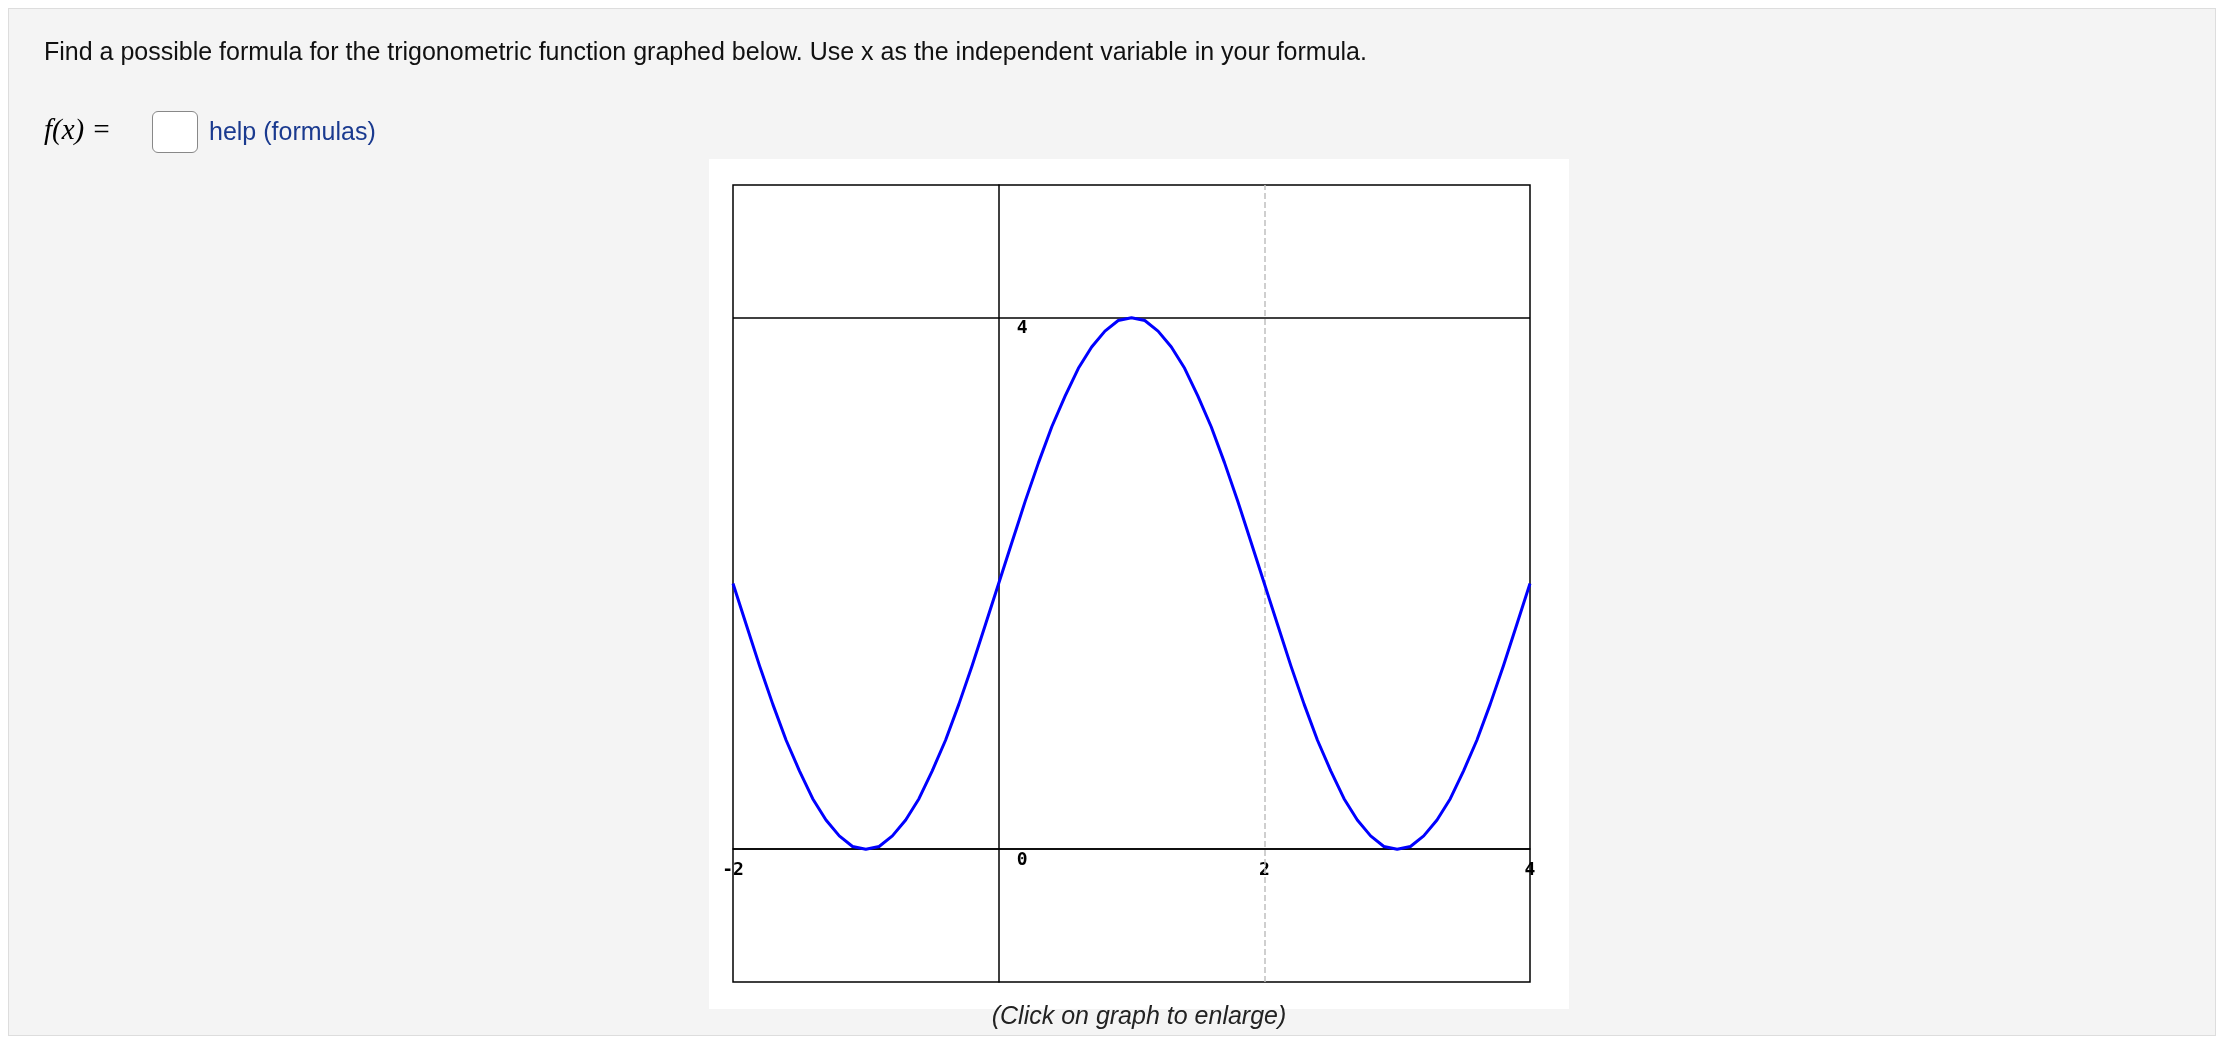 The image size is (2224, 1044). Describe the element at coordinates (1139, 1015) in the screenshot. I see `text: (Click on graph to enlarge)` at that location.